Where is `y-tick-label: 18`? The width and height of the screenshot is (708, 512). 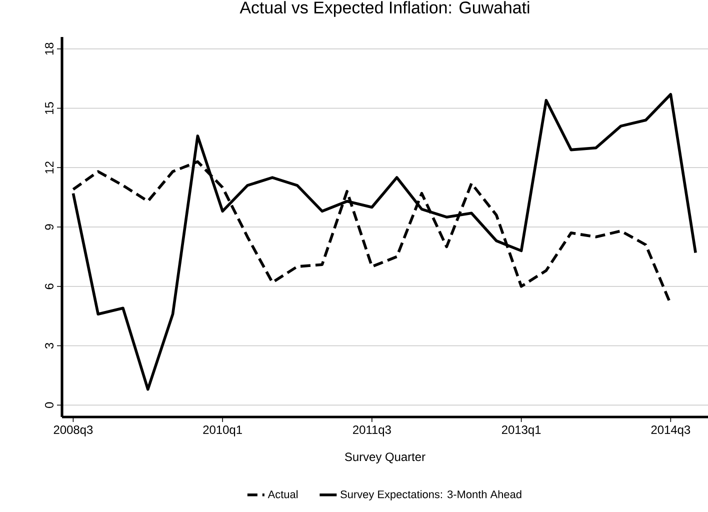 y-tick-label: 18 is located at coordinates (49, 48).